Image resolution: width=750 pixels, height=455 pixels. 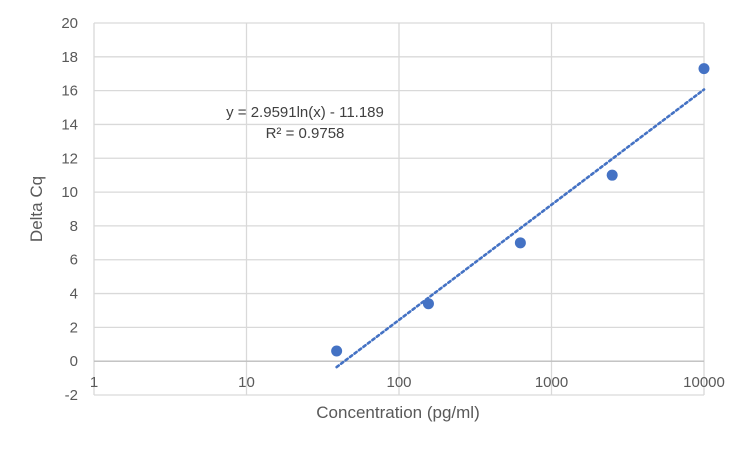 What do you see at coordinates (69, 124) in the screenshot?
I see `y-tick-label: 14` at bounding box center [69, 124].